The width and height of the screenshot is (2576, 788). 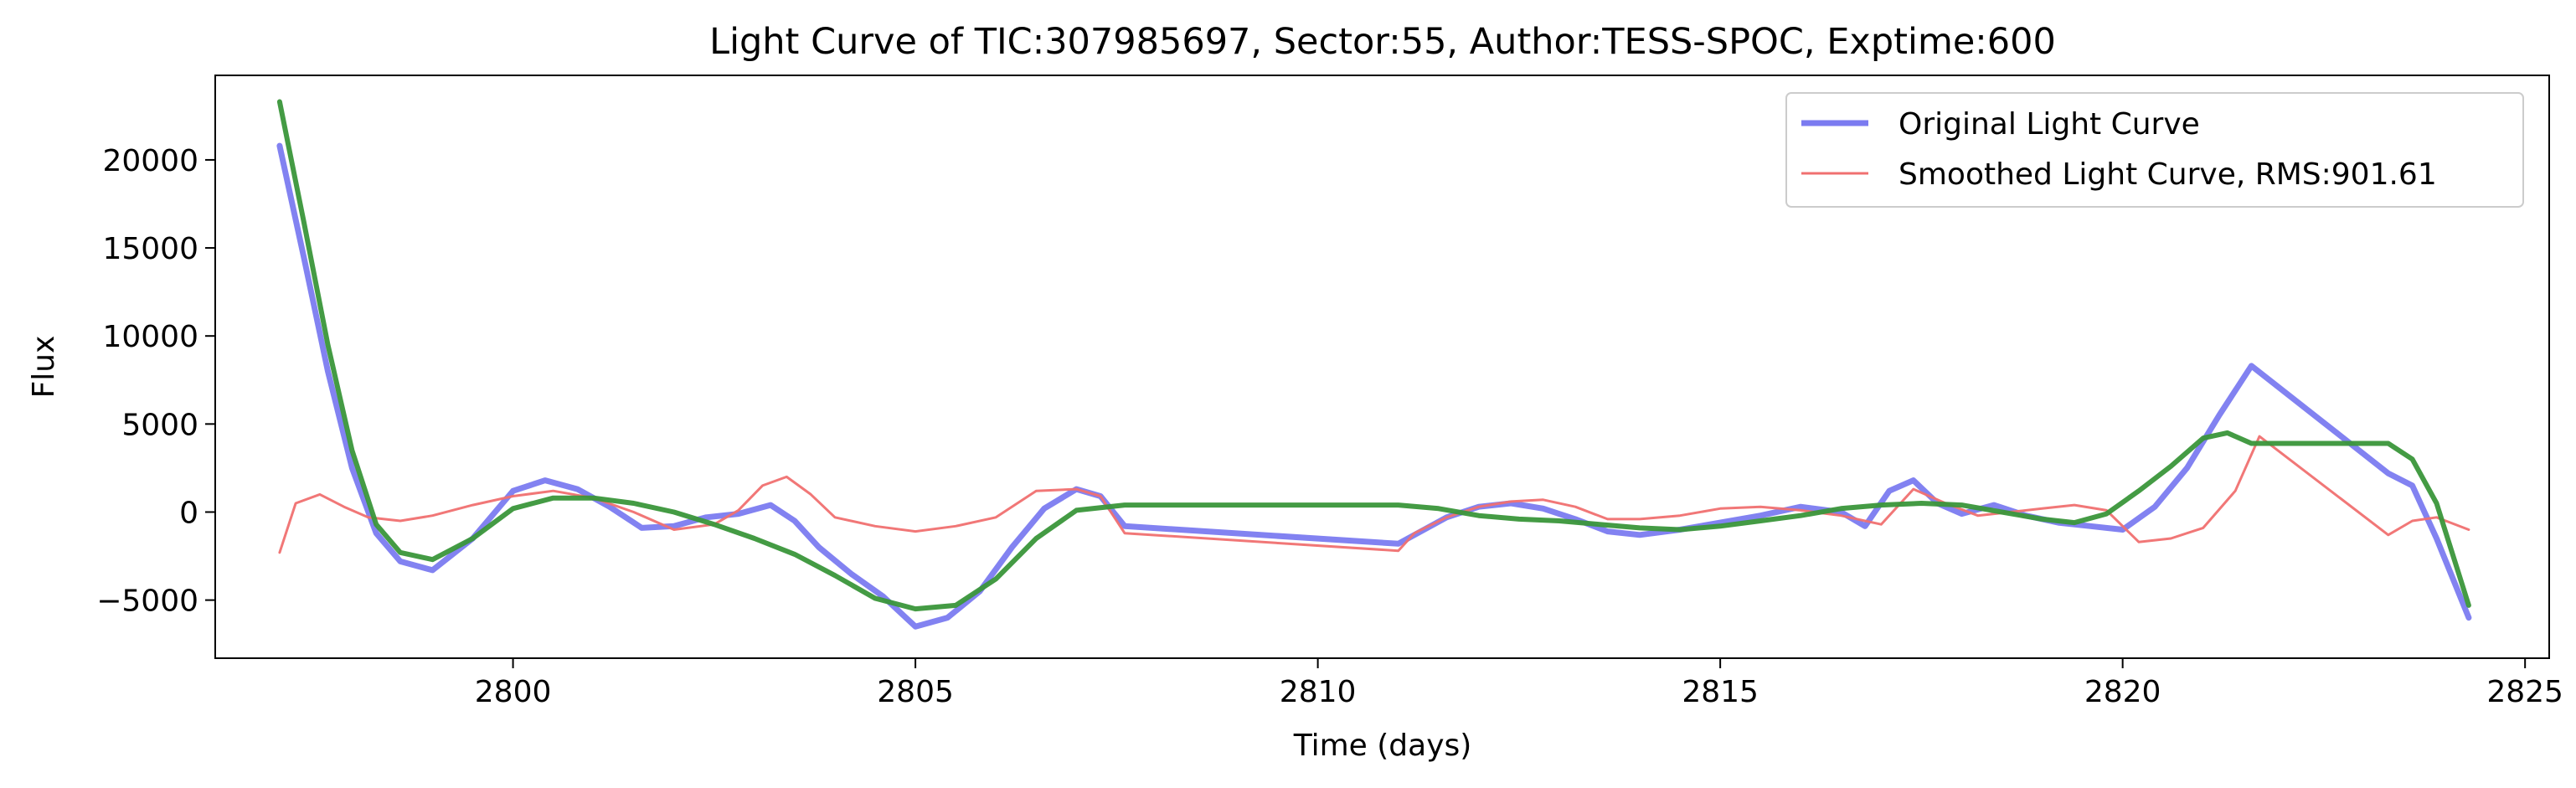 I want to click on y-tick-label: 5000, so click(x=159, y=425).